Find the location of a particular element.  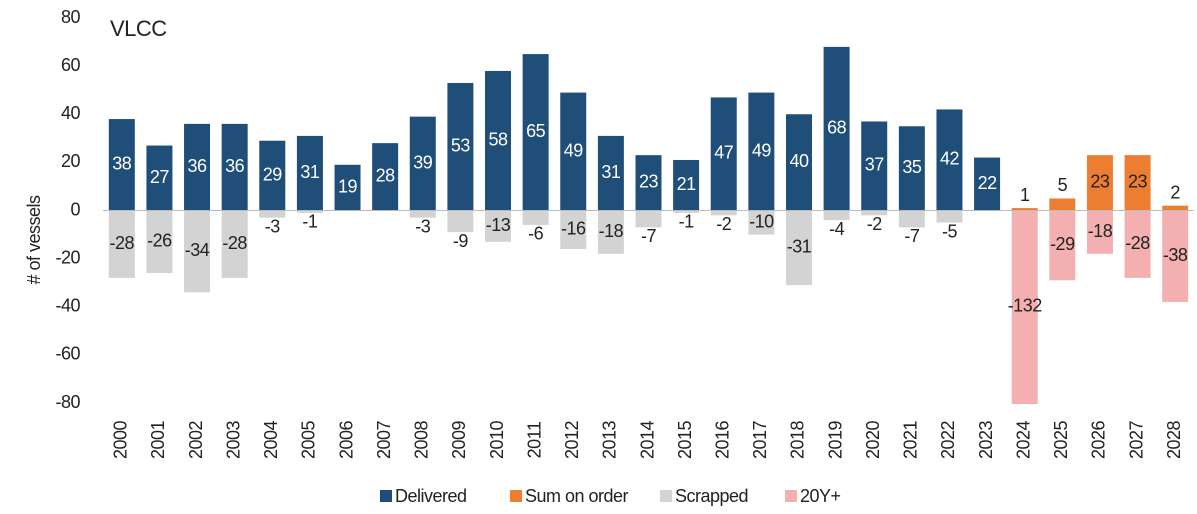

data-label: 40 is located at coordinates (799, 161).